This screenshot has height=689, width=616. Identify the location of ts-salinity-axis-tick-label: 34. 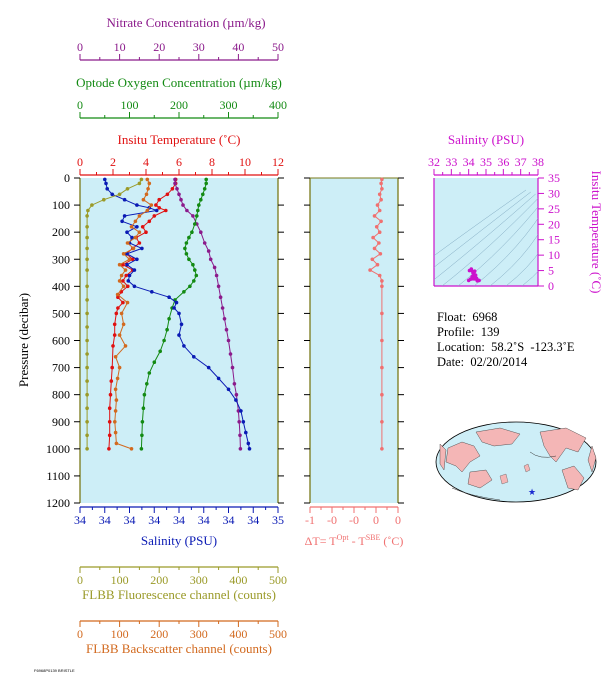
(469, 162).